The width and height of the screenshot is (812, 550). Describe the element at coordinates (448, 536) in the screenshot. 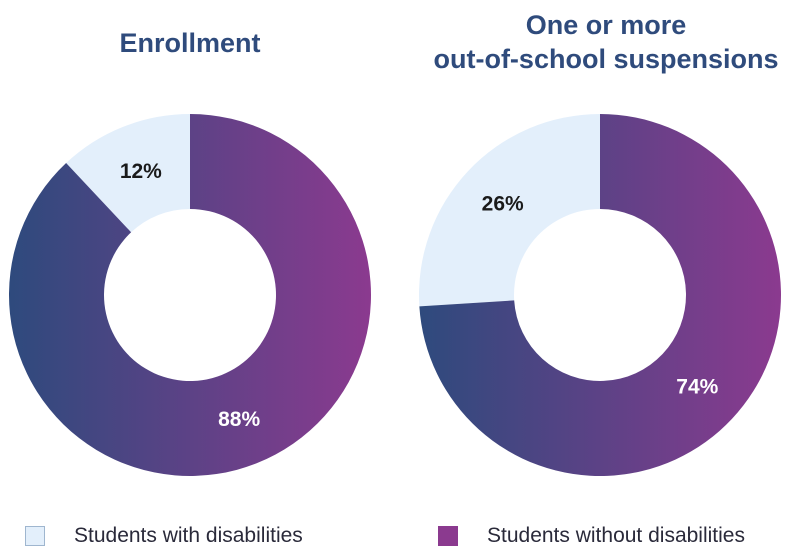

I see `legend-swatch-without-disabilities` at that location.